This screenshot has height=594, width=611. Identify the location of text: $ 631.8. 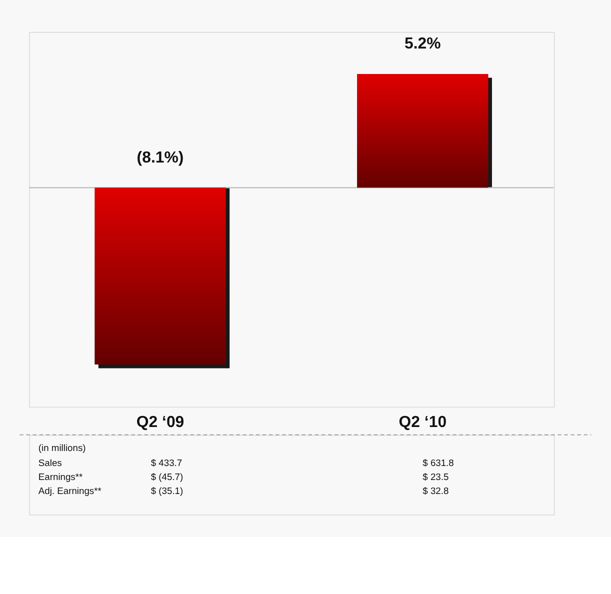
(438, 463).